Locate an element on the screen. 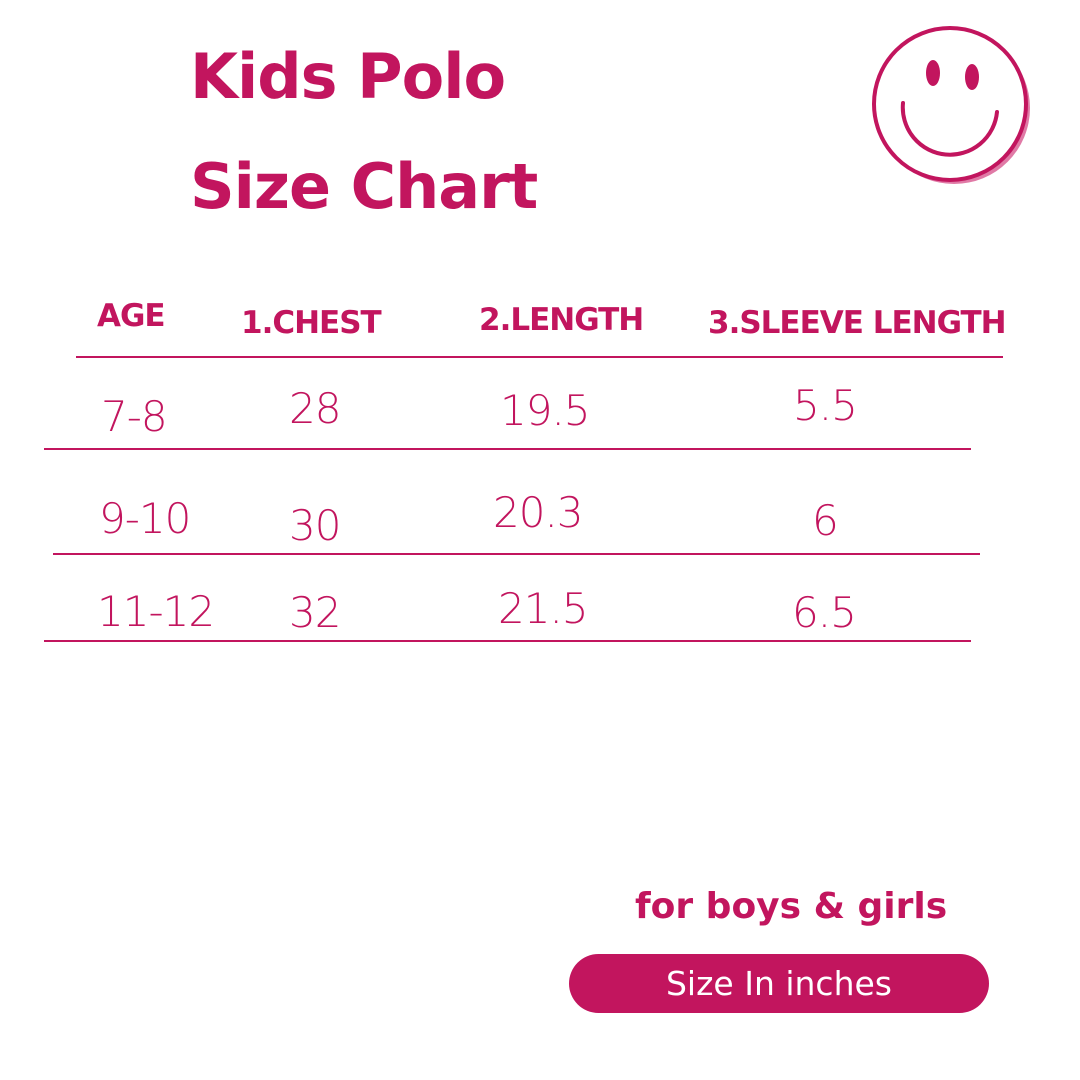 This screenshot has height=1080, width=1080. cell-chest: 28 is located at coordinates (315, 408).